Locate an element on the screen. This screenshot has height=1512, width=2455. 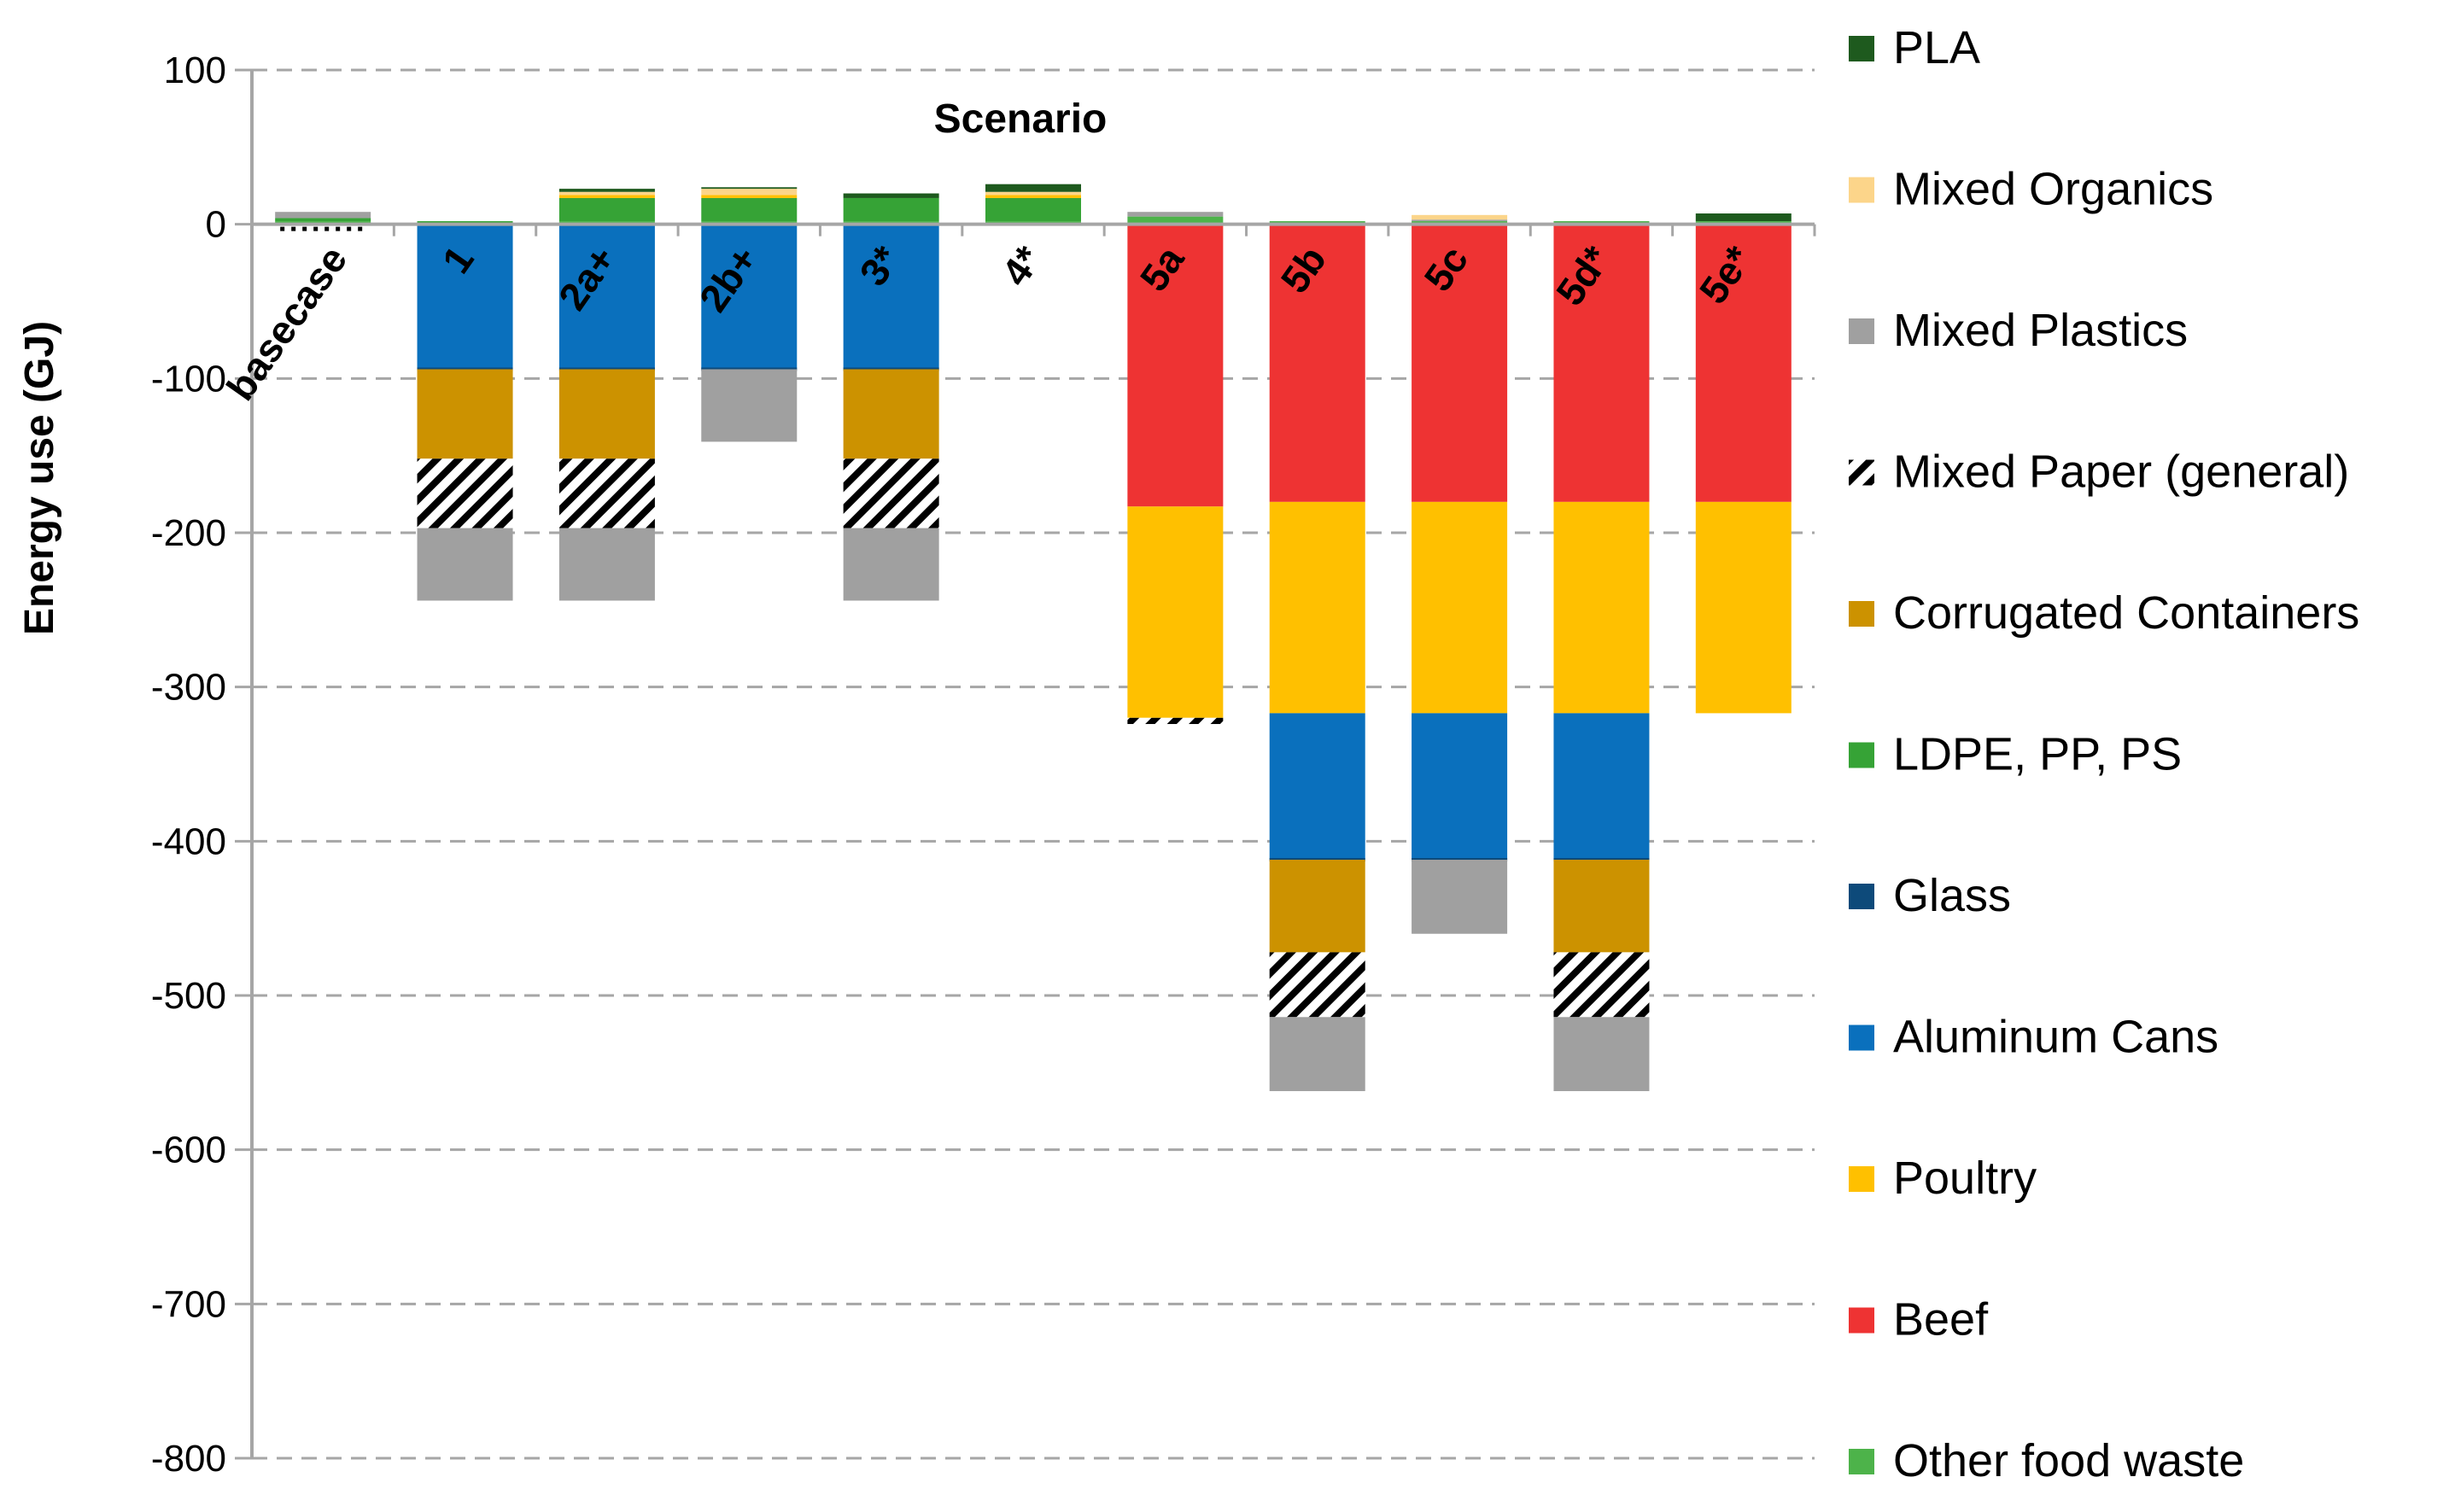
y-tick-label: -400 is located at coordinates (189, 841).